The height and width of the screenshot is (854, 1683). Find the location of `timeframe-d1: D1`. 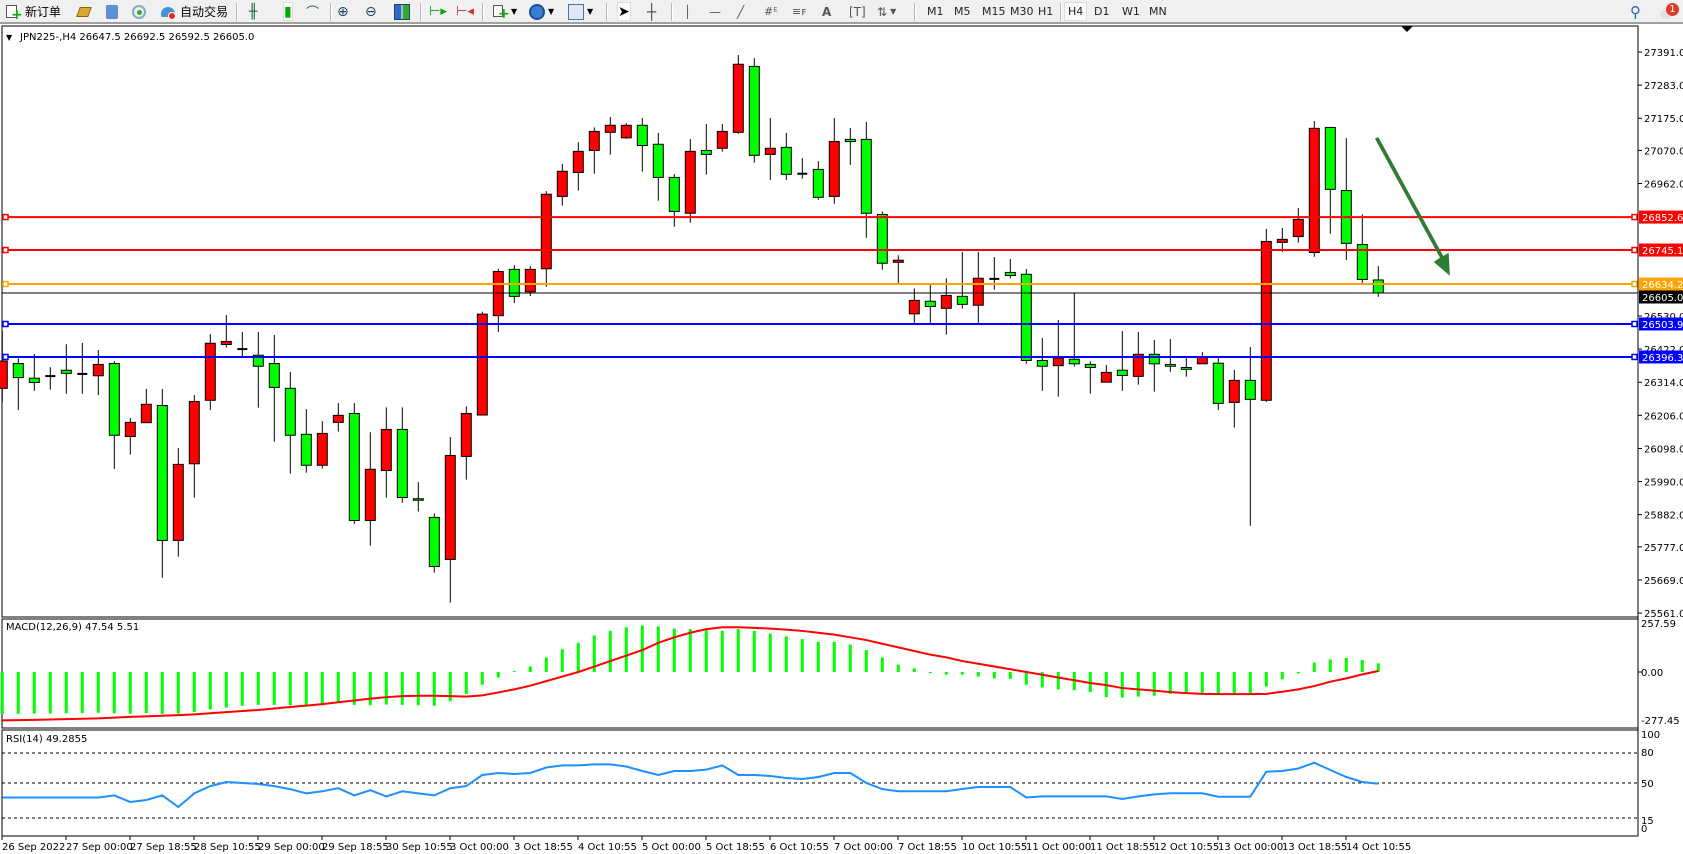

timeframe-d1: D1 is located at coordinates (1102, 11).